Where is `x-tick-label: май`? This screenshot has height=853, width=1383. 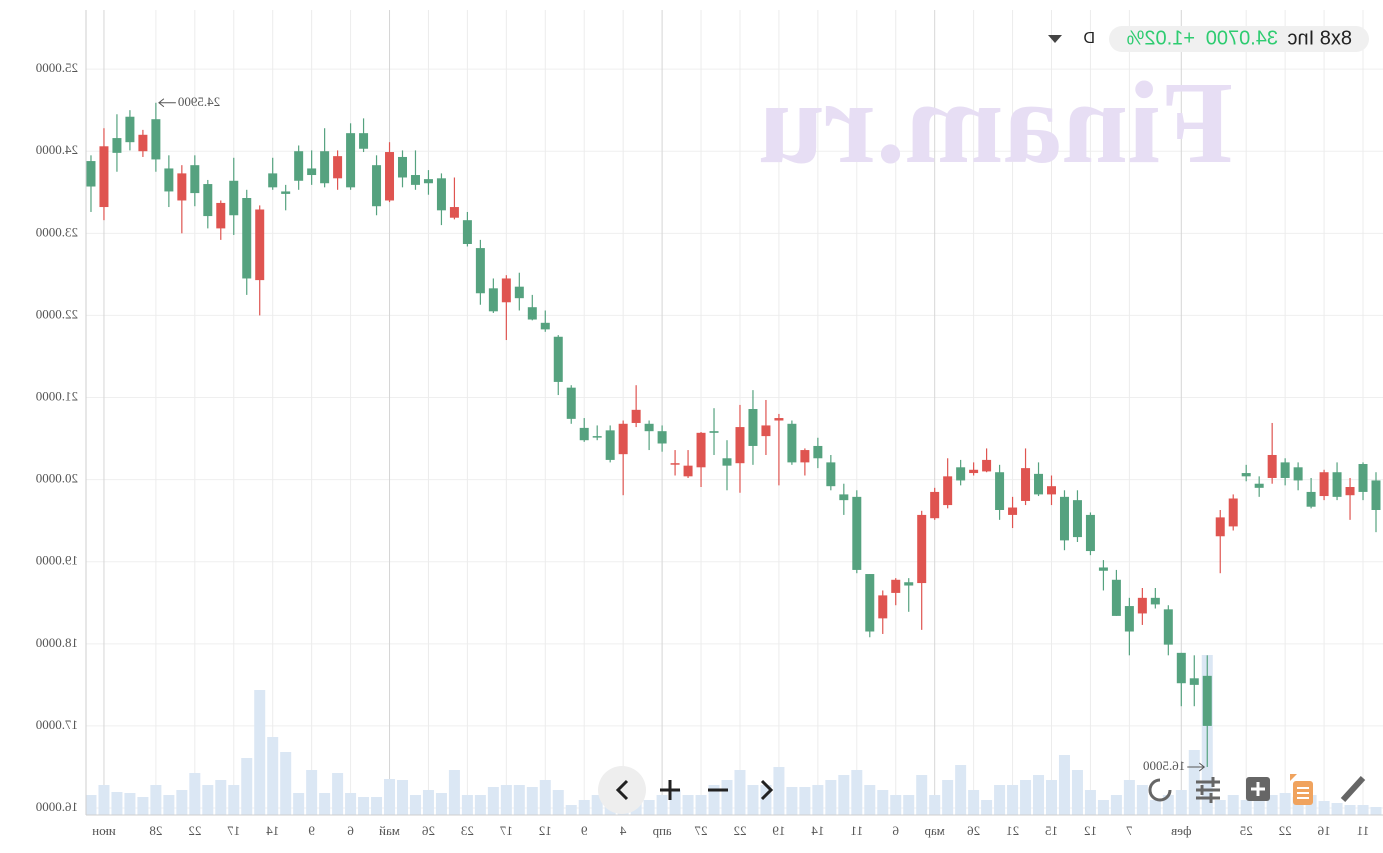
x-tick-label: май is located at coordinates (389, 830).